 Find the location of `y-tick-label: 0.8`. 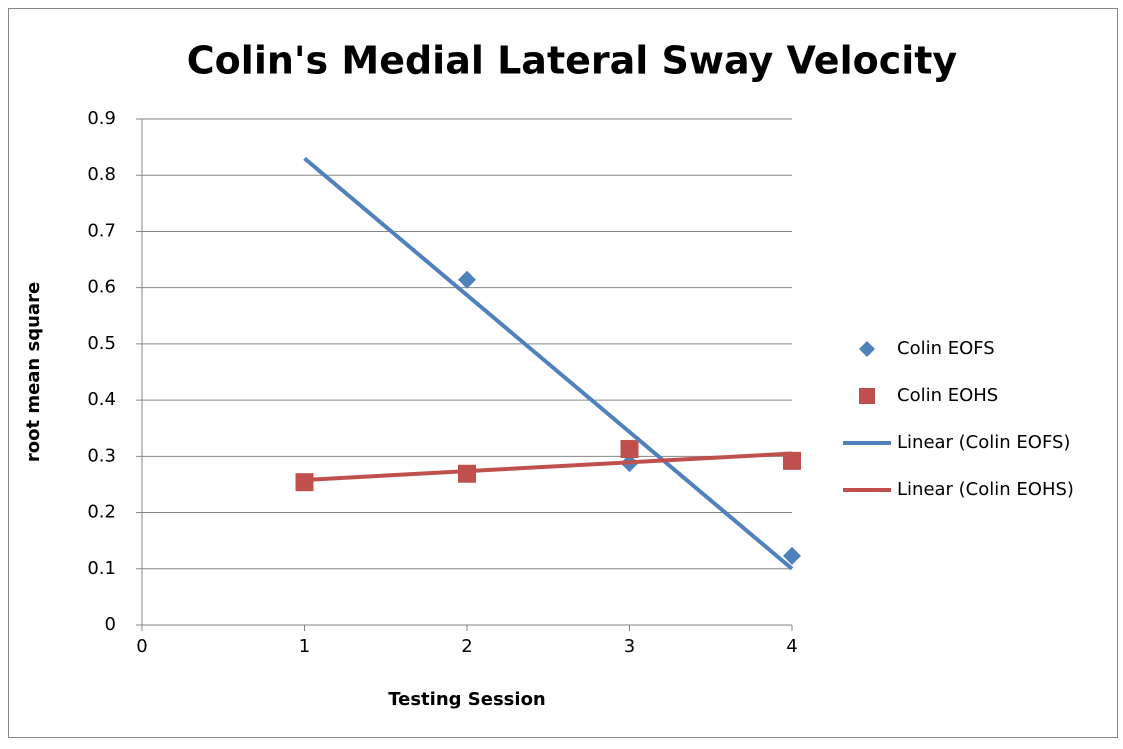

y-tick-label: 0.8 is located at coordinates (101, 174).